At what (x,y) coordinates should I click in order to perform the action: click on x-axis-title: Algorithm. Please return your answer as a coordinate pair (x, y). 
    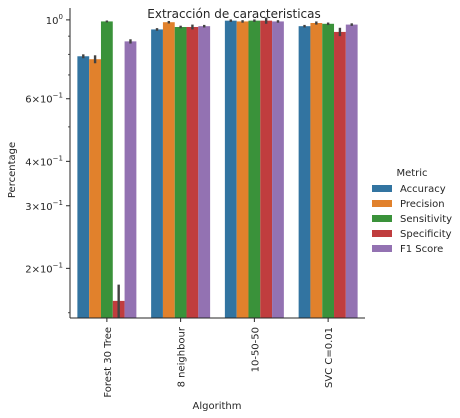
    Looking at the image, I should click on (217, 406).